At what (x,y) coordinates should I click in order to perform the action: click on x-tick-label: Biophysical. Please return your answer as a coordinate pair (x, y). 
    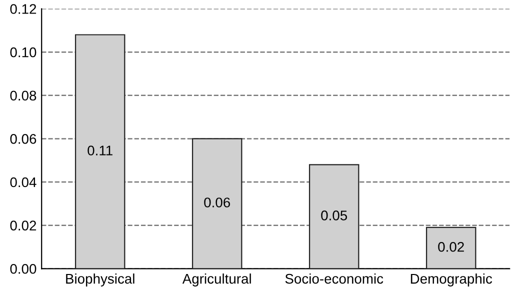
    Looking at the image, I should click on (100, 280).